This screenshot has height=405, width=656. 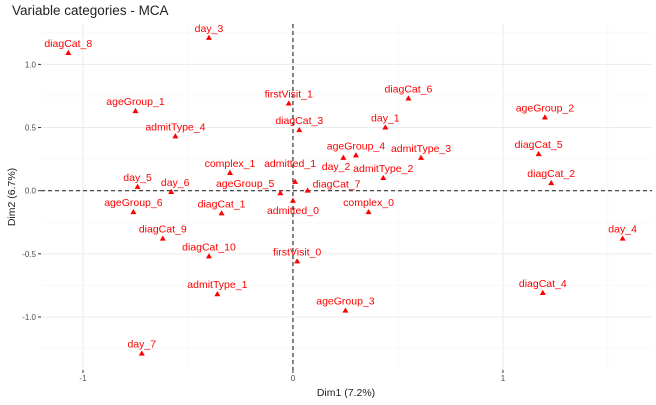 What do you see at coordinates (163, 230) in the screenshot?
I see `point-label: diagCat_9` at bounding box center [163, 230].